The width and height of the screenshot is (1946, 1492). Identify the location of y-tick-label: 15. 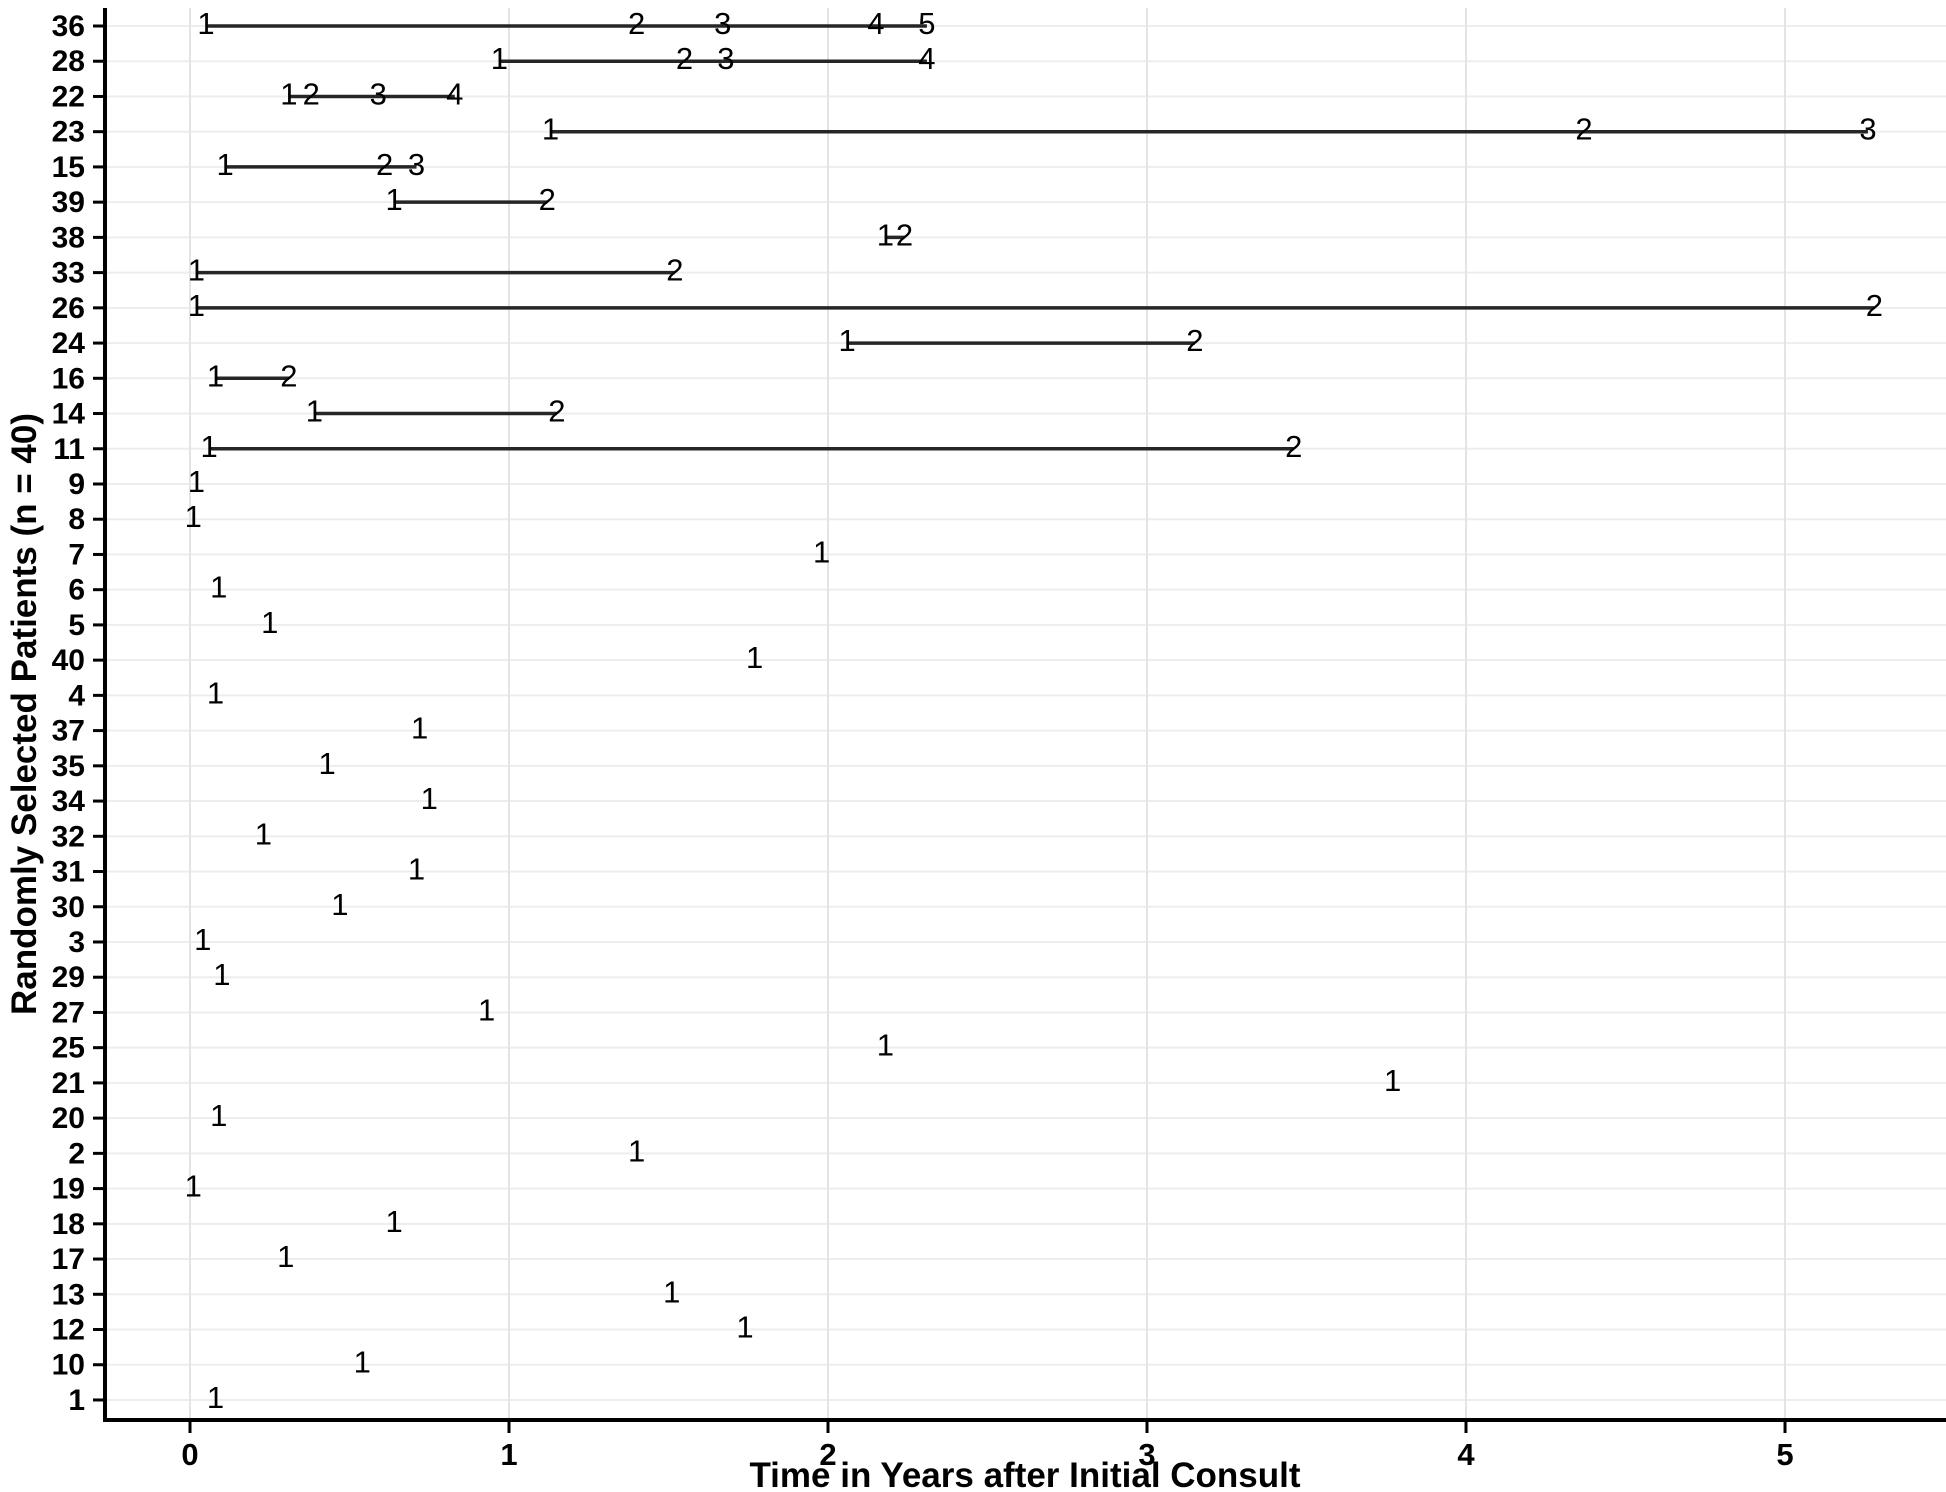
(68, 167).